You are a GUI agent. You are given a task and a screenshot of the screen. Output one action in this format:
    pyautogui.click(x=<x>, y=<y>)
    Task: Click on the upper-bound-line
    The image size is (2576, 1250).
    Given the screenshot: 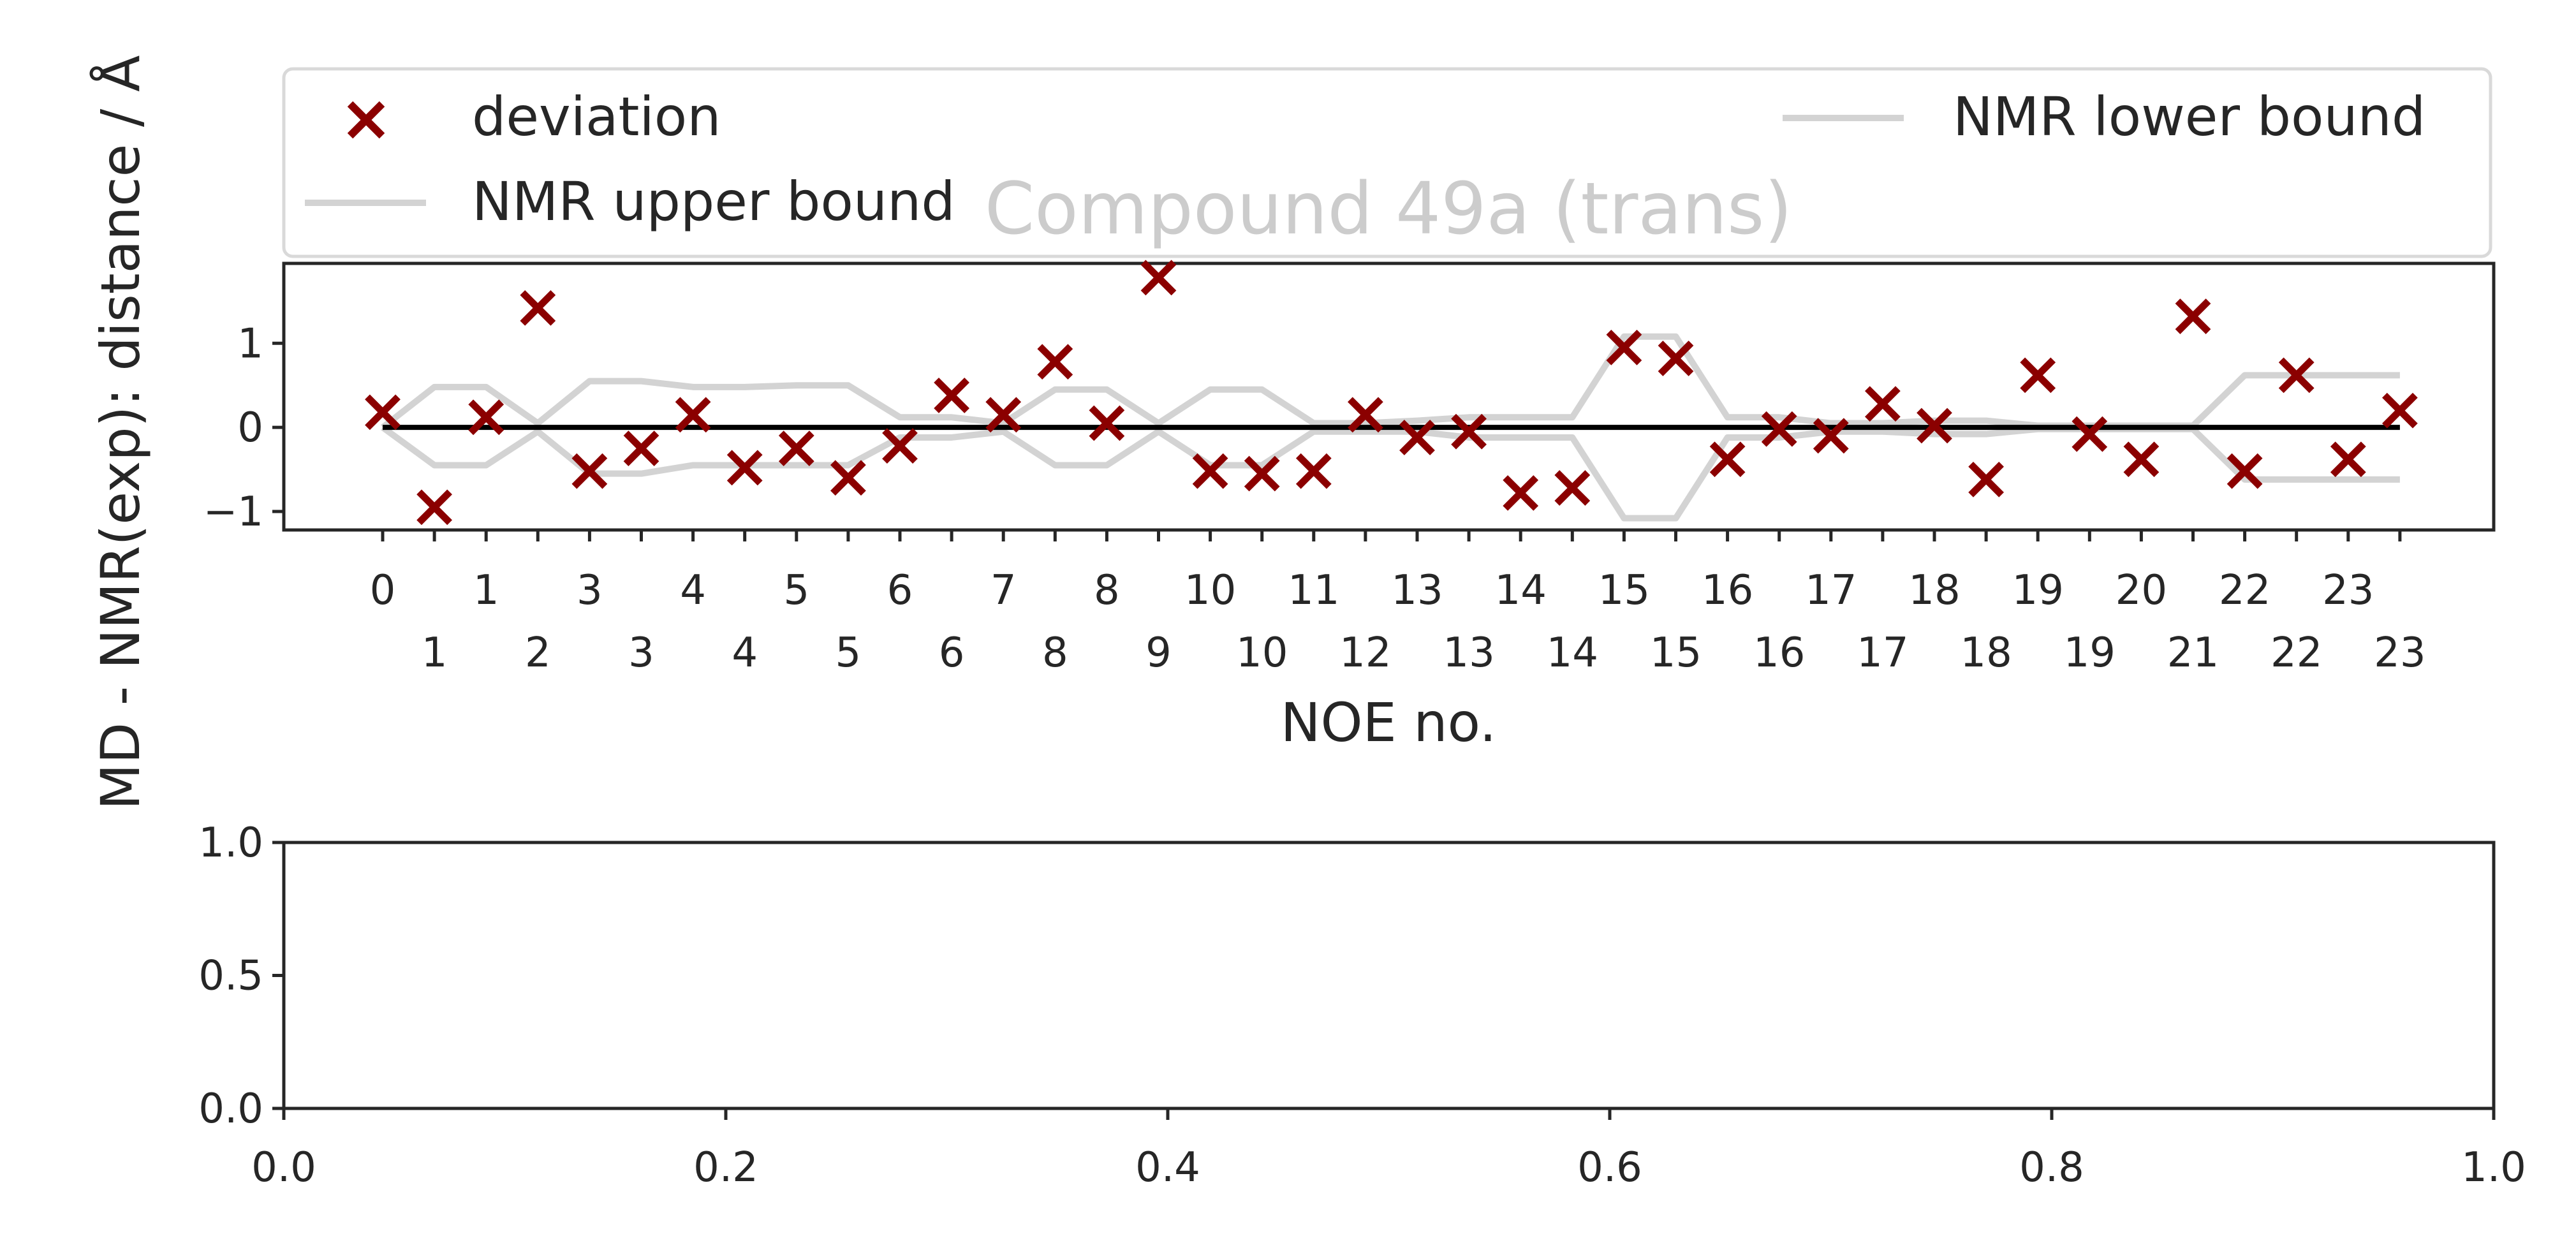 What is the action you would take?
    pyautogui.click(x=1390, y=381)
    